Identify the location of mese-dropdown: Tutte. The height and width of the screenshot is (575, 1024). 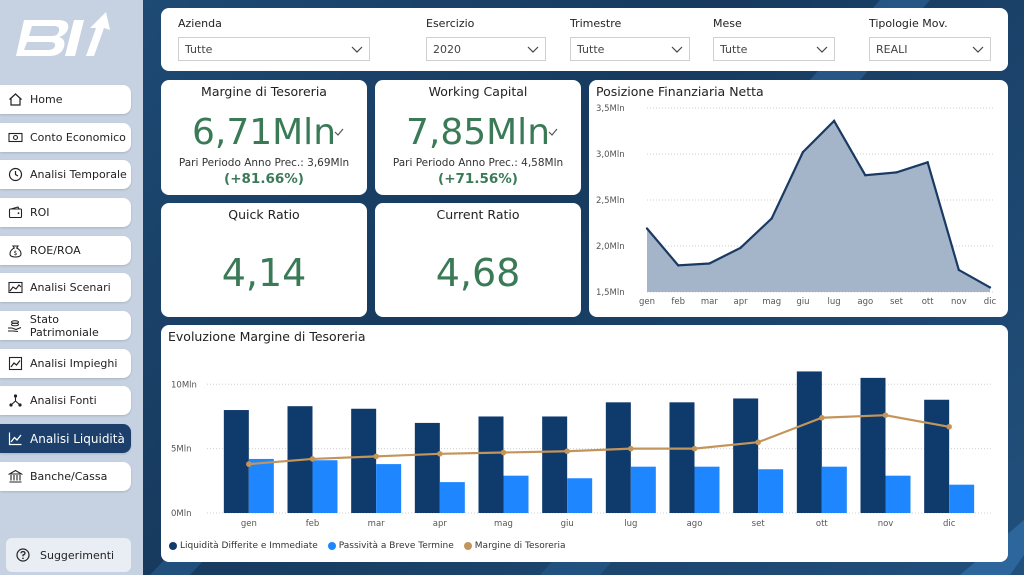
(774, 49).